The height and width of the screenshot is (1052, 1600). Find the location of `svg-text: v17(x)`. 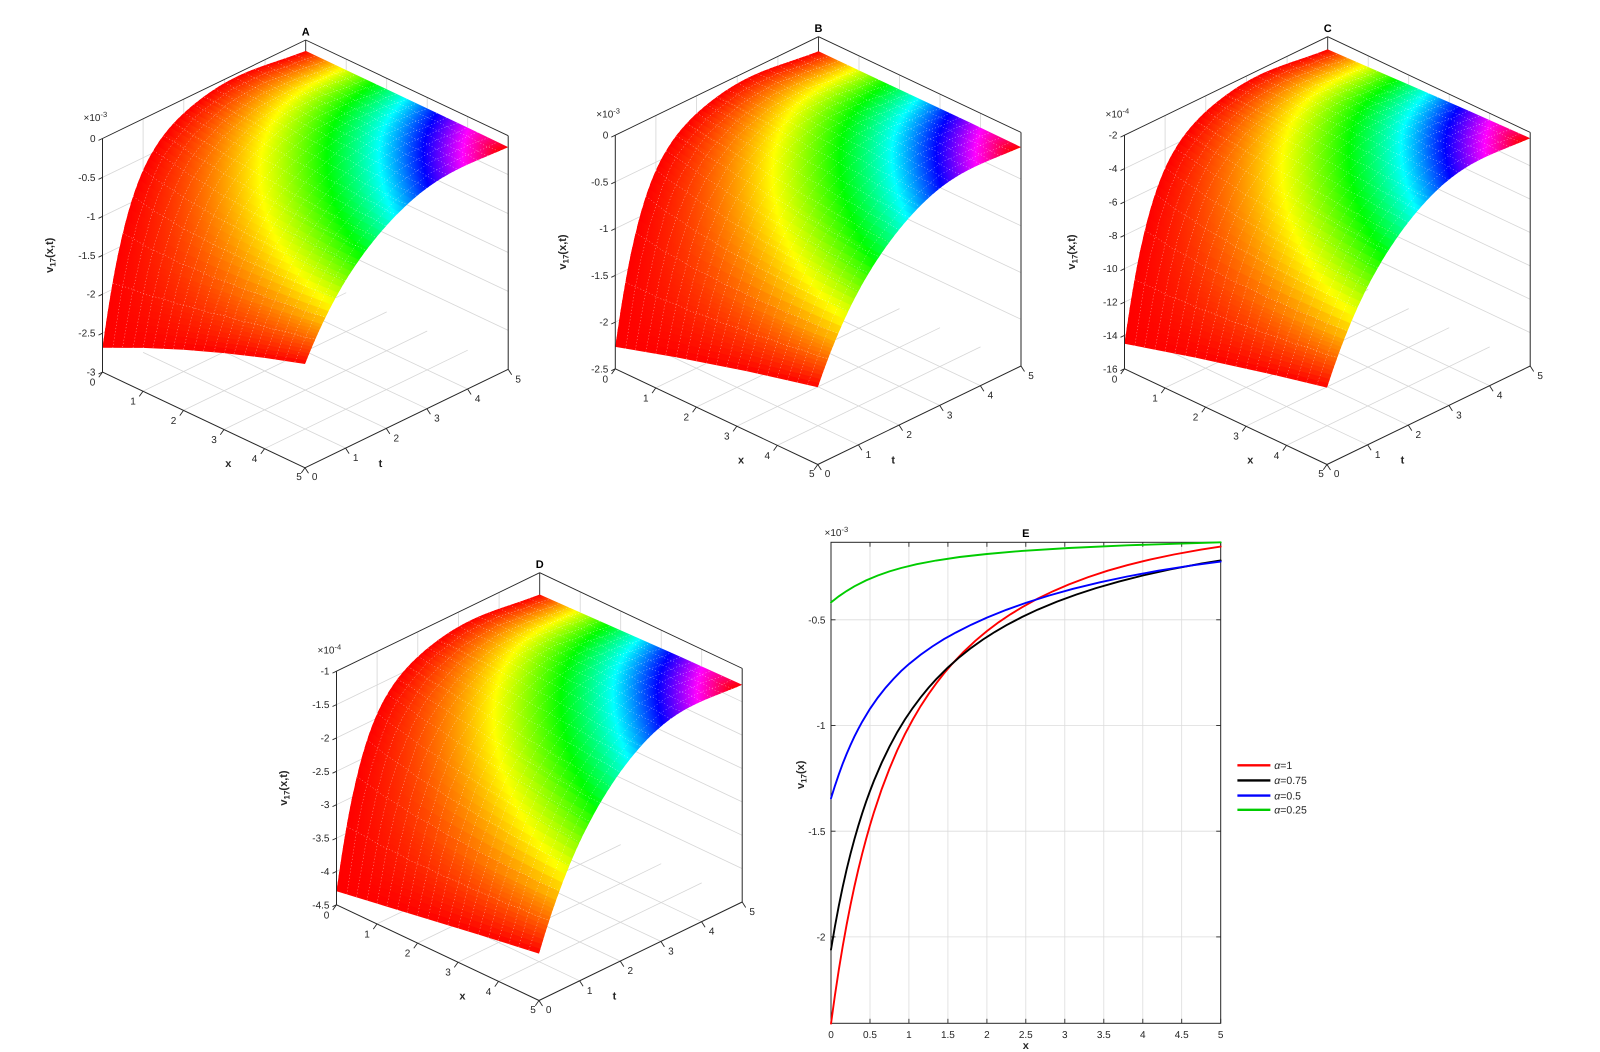

svg-text: v17(x) is located at coordinates (802, 774).